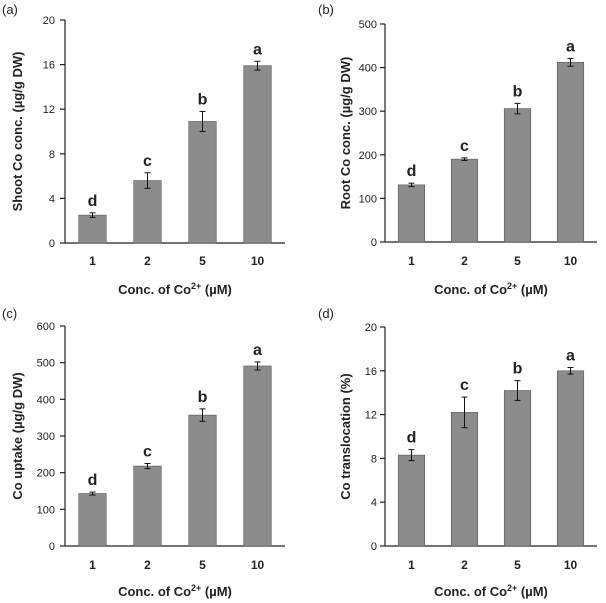  I want to click on panel-label: (b), so click(326, 9).